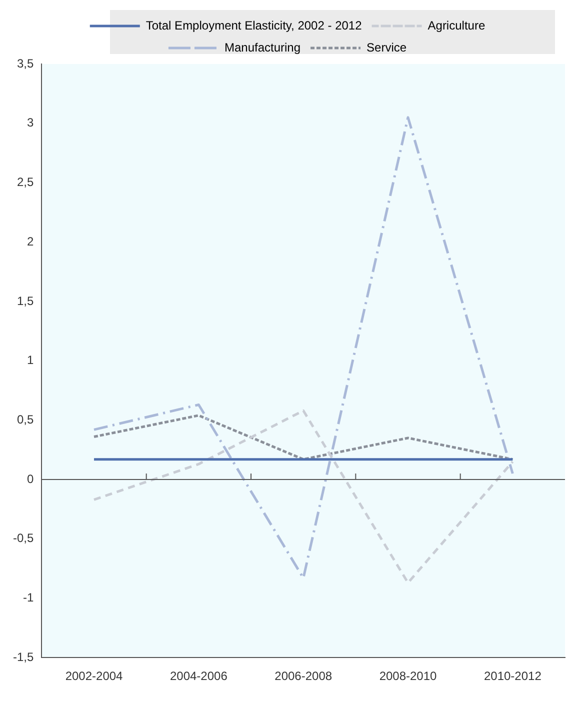 Image resolution: width=573 pixels, height=706 pixels. I want to click on y-tick-label: -1,5, so click(23, 657).